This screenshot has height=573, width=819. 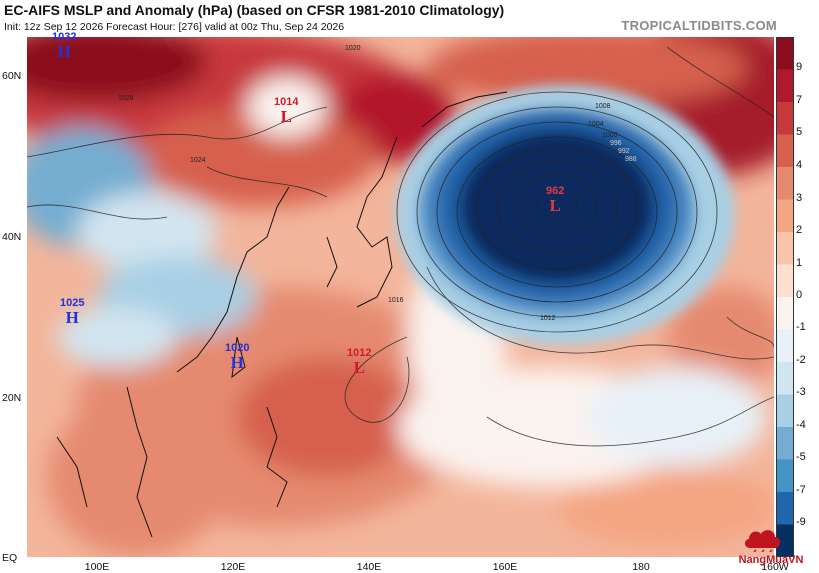 What do you see at coordinates (353, 48) in the screenshot?
I see `isobar-label: 1020` at bounding box center [353, 48].